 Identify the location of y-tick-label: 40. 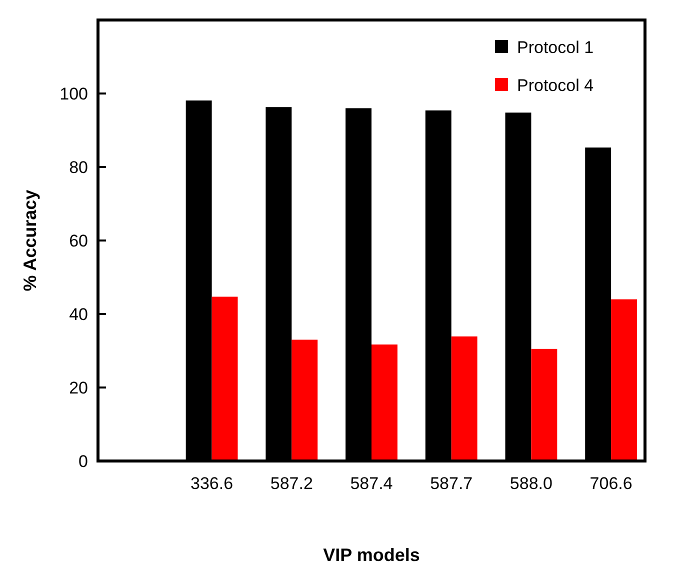
(78, 314).